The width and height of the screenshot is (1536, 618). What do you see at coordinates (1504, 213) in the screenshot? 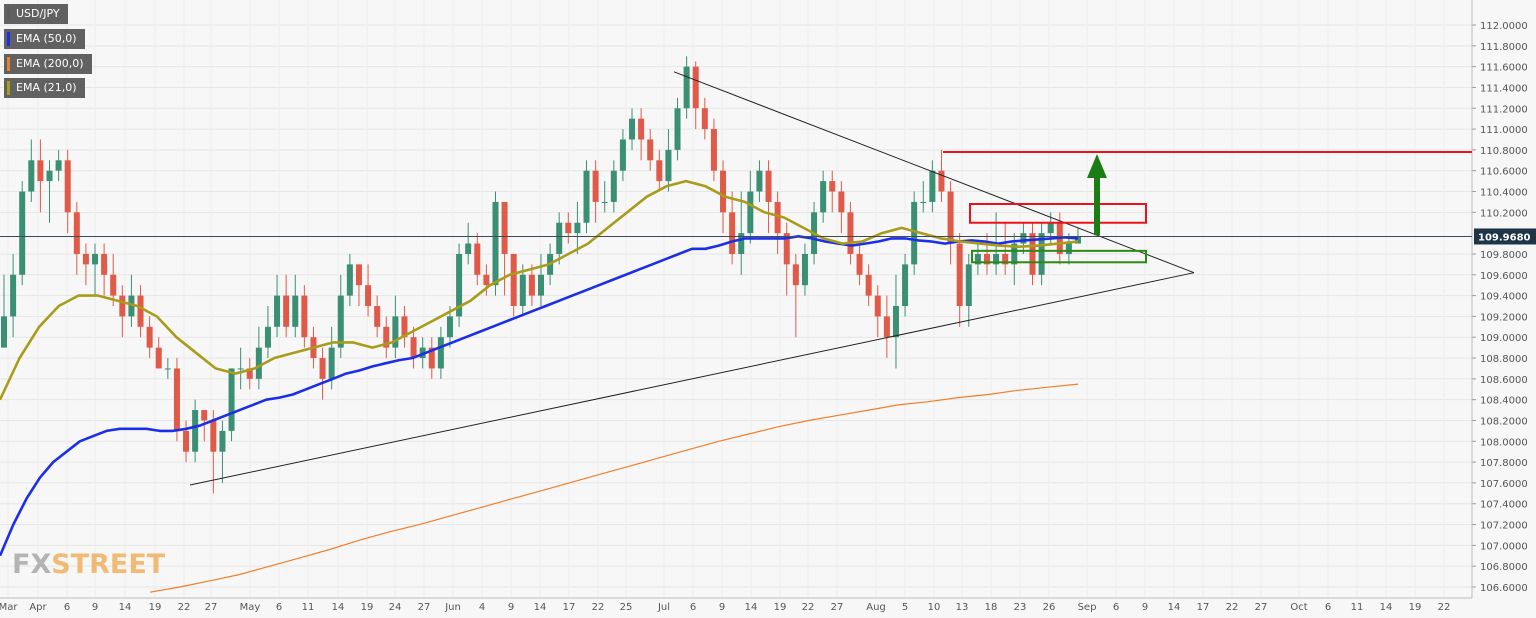
I see `y-tick-label: 110.2000` at bounding box center [1504, 213].